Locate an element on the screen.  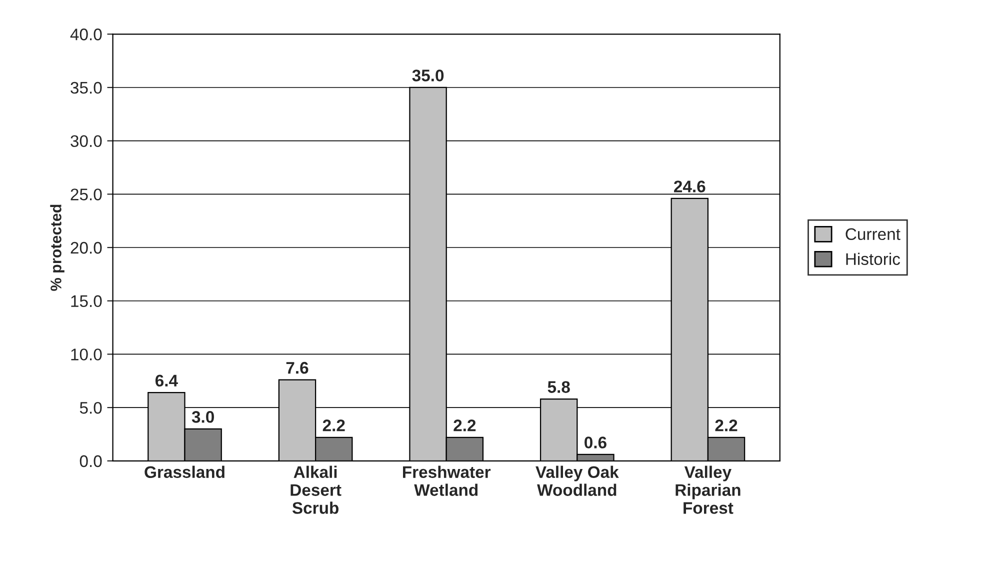
x-tick-label: Valley Riparian Forest is located at coordinates (708, 490).